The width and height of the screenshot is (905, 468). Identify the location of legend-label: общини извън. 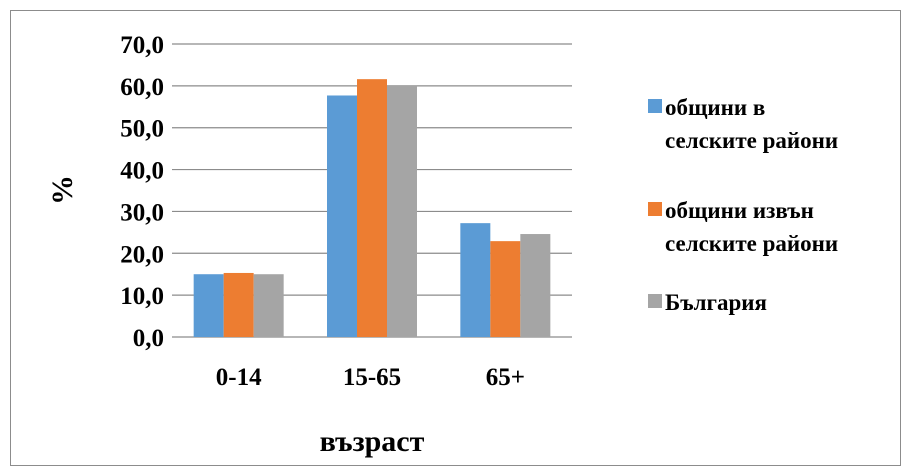
(739, 210).